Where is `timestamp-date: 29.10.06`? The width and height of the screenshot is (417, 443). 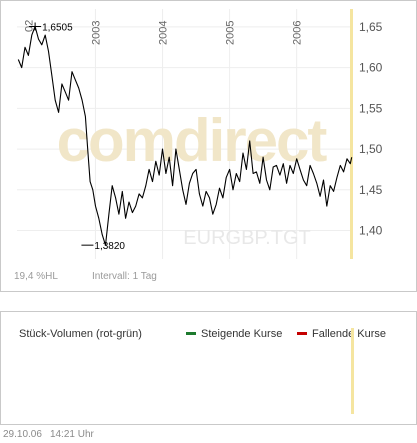 timestamp-date: 29.10.06 is located at coordinates (22, 434).